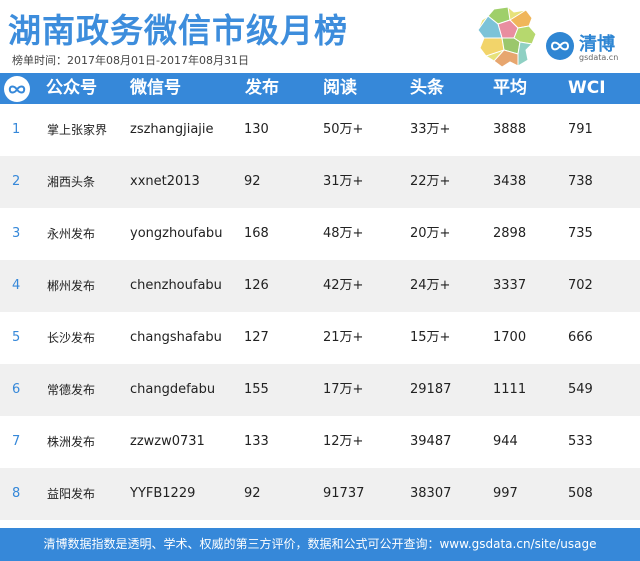 This screenshot has width=640, height=561. Describe the element at coordinates (71, 88) in the screenshot. I see `column-header-account: 公众号` at that location.